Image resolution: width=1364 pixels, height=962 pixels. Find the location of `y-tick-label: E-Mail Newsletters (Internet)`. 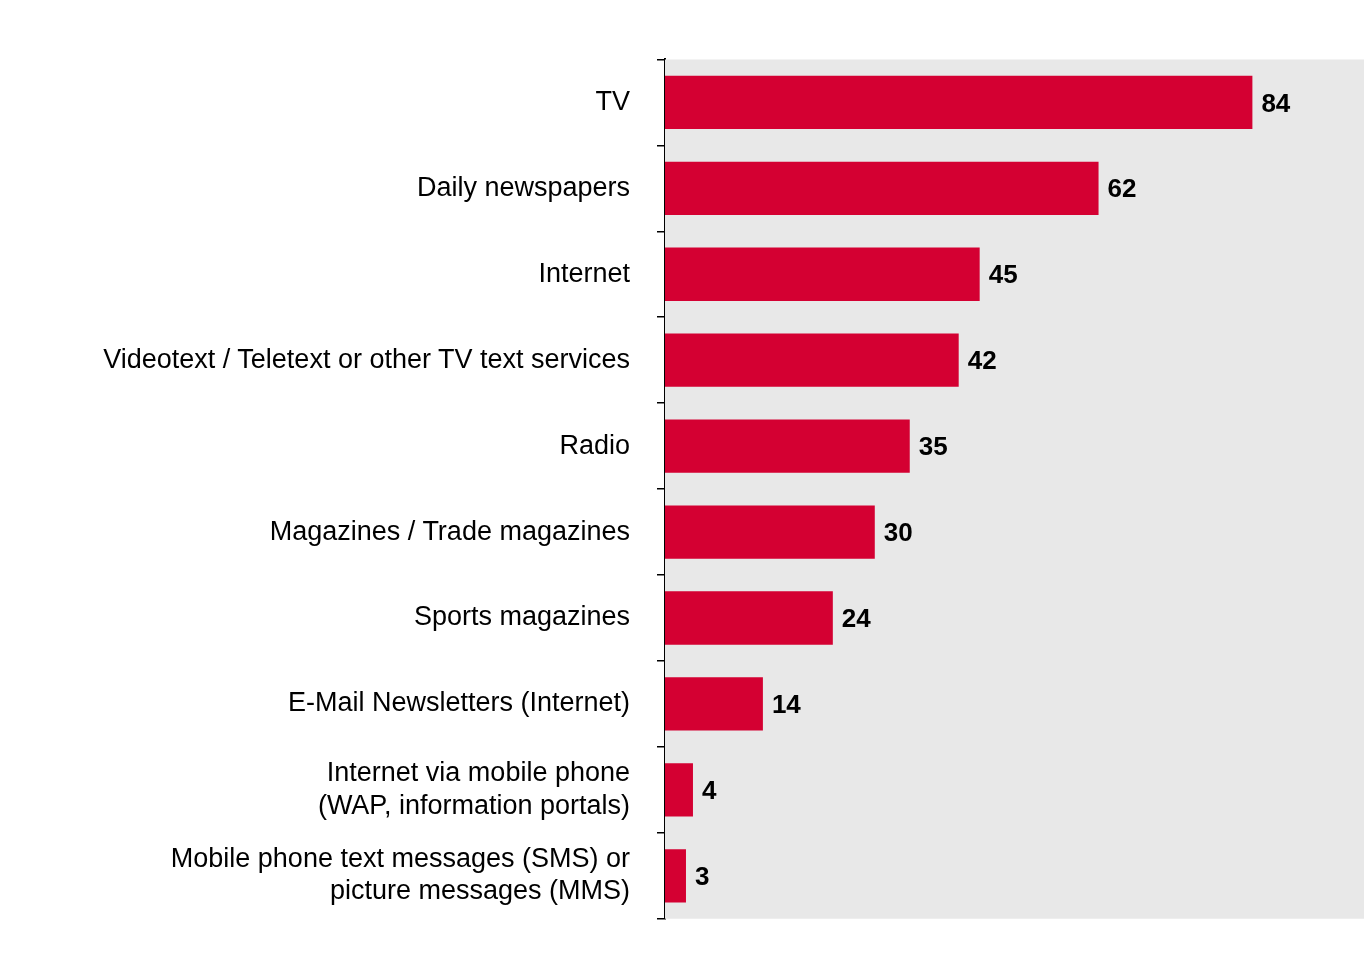

y-tick-label: E-Mail Newsletters (Internet) is located at coordinates (458, 702).